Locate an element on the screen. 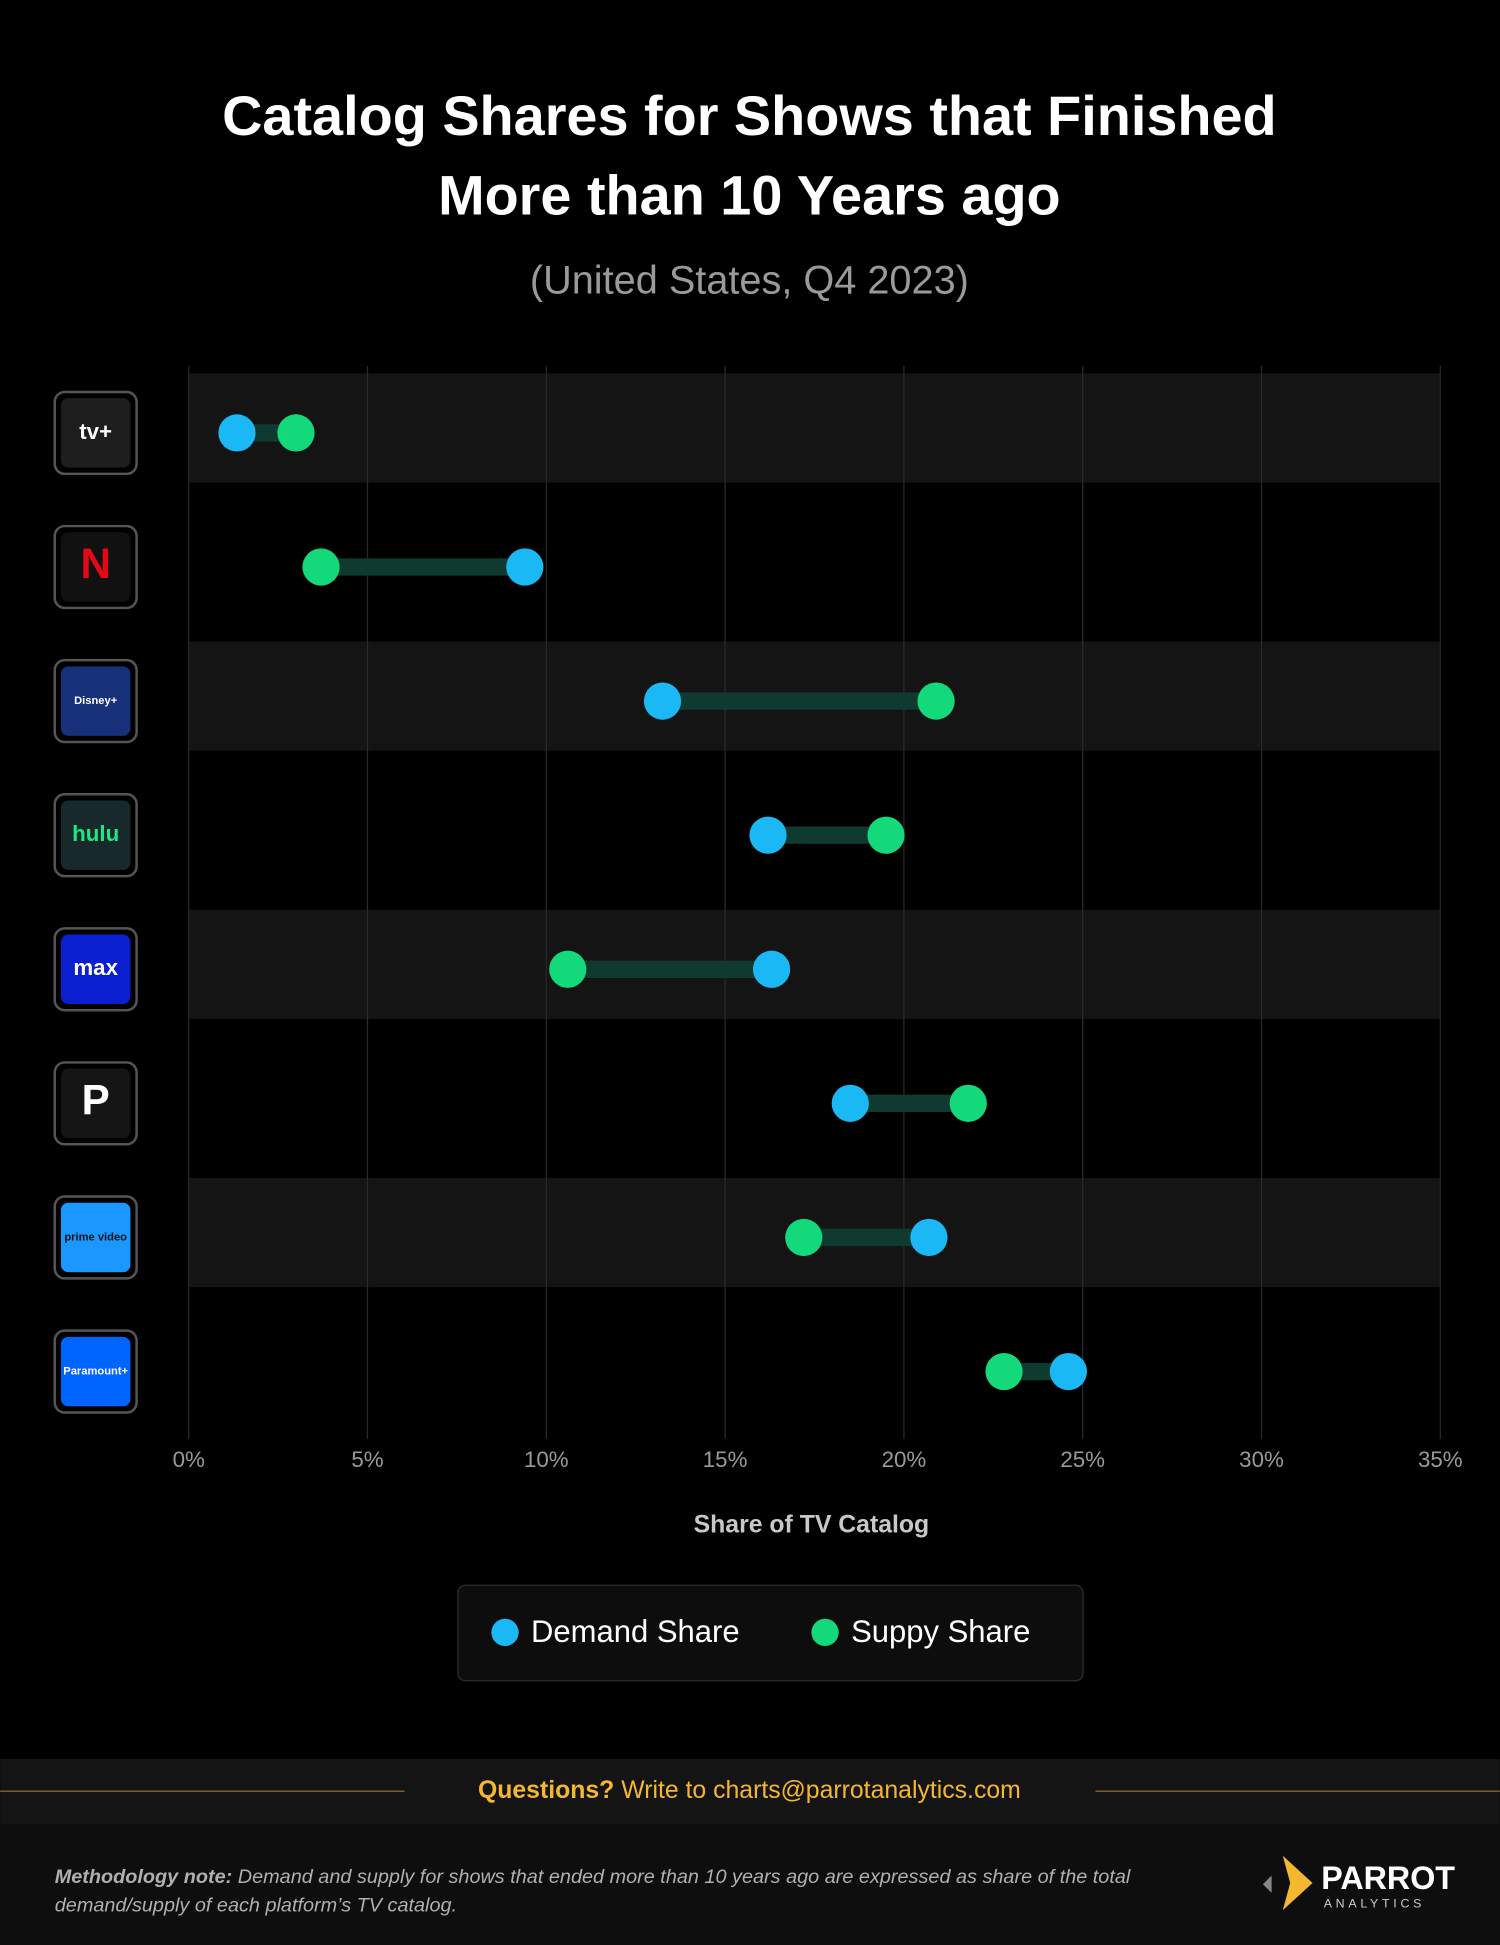  legend-label: Suppy Share is located at coordinates (940, 1631).